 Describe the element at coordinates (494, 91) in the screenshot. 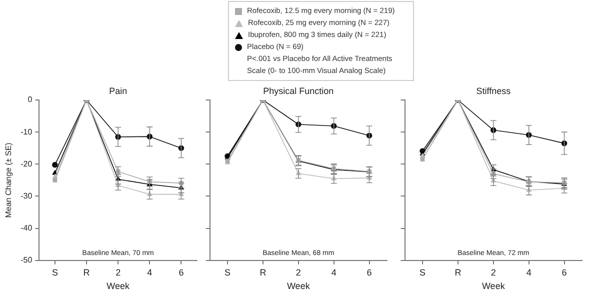

I see `chart-title: Stiffness` at that location.